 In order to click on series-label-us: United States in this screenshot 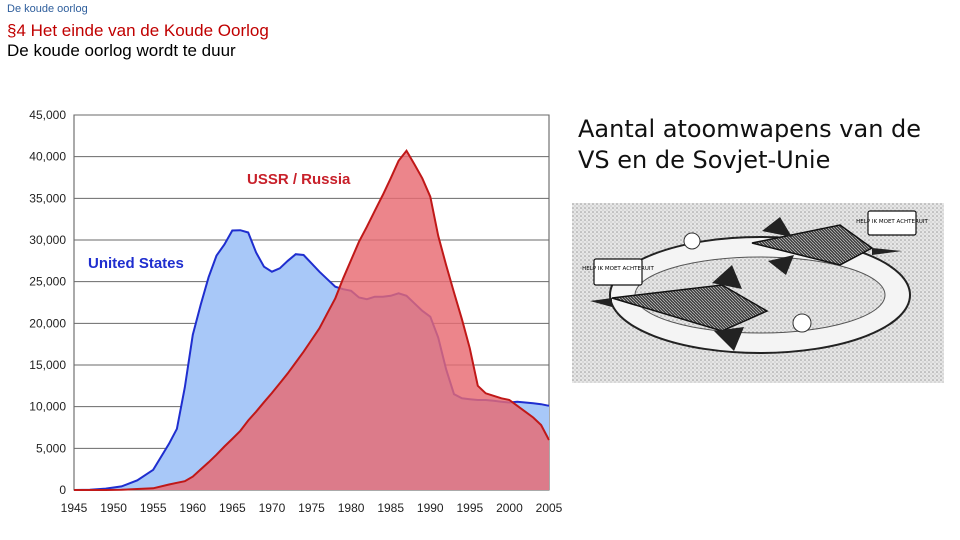, I will do `click(136, 263)`.